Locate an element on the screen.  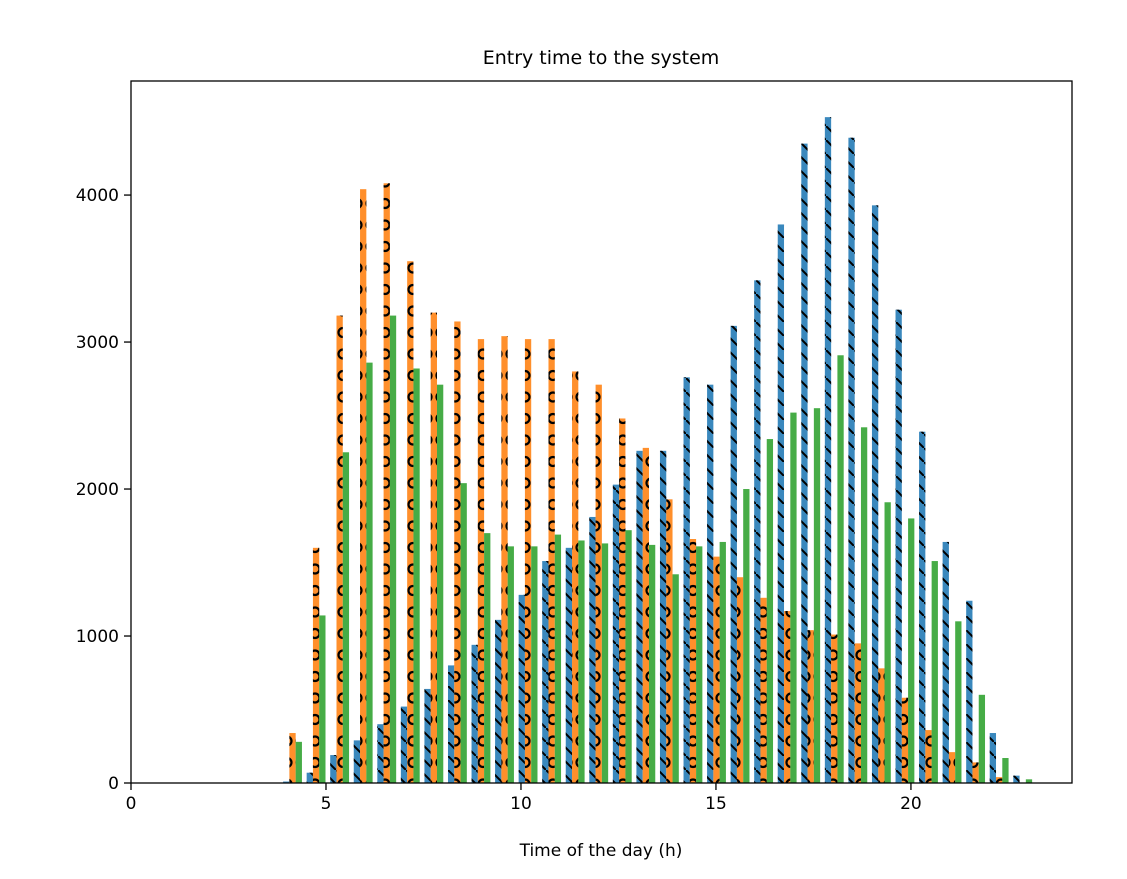
y-axis: 0 1000 2000 3000 4000 is located at coordinates (103, 490).